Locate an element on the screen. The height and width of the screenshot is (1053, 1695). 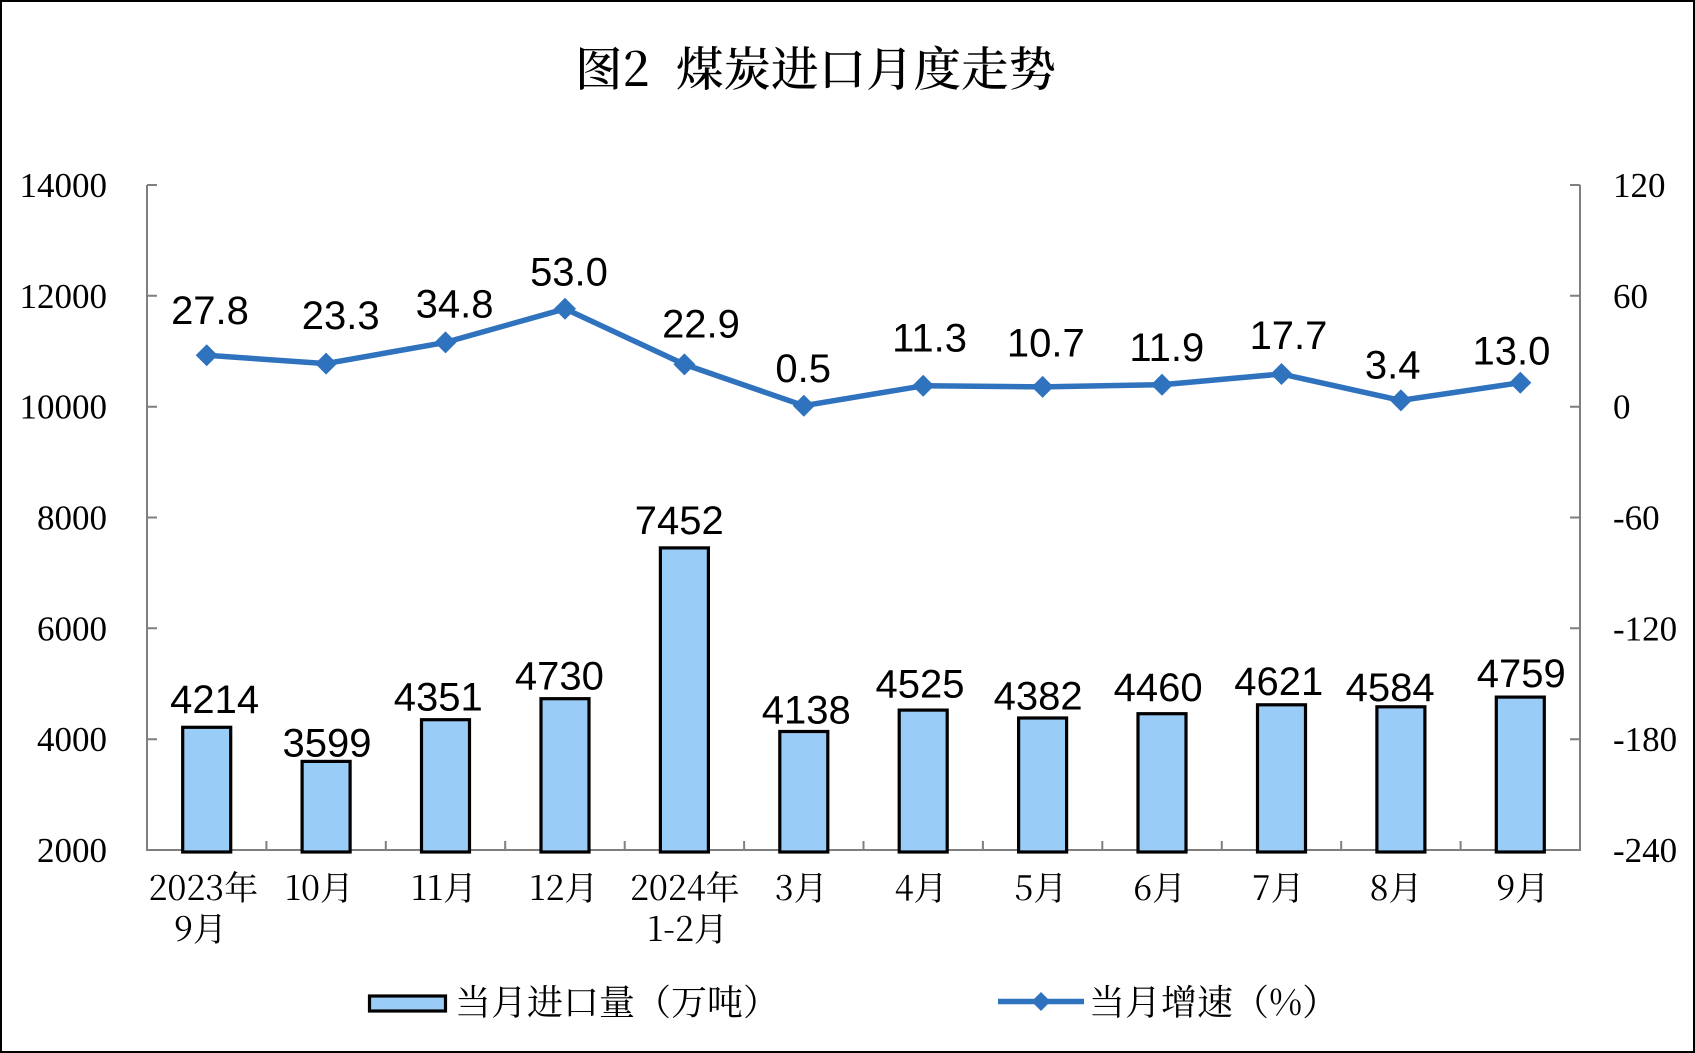
svg-text: 4621 is located at coordinates (1278, 682).